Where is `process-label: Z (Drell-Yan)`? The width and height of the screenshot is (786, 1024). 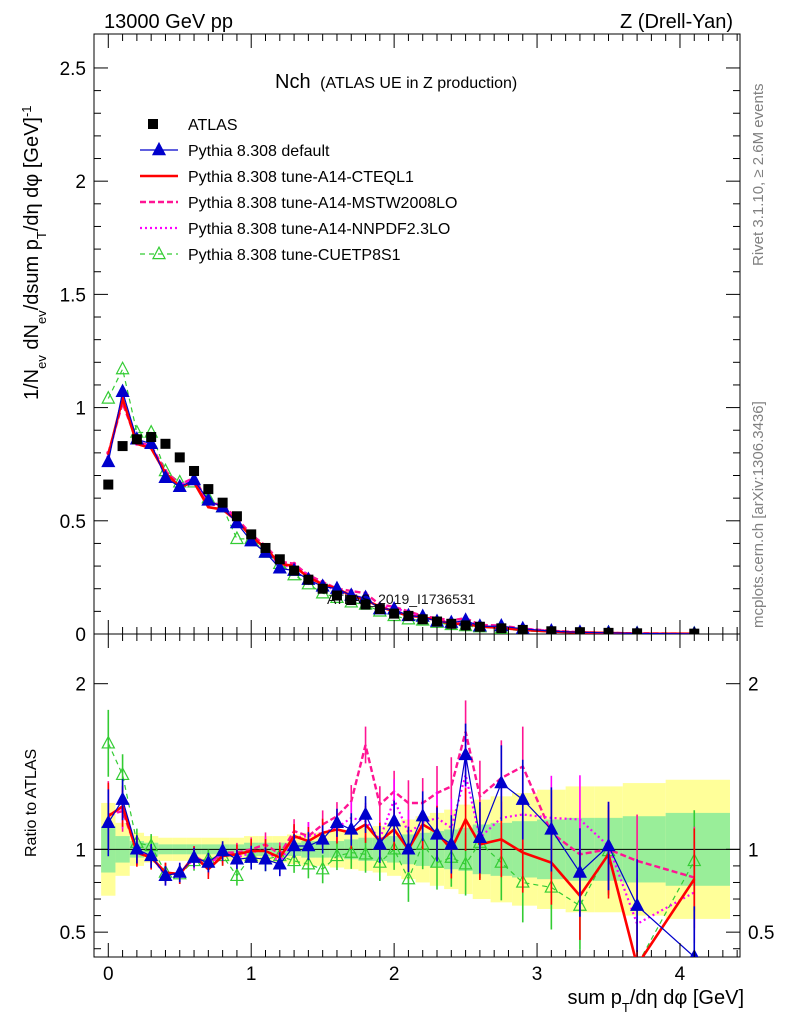
process-label: Z (Drell-Yan) is located at coordinates (676, 22).